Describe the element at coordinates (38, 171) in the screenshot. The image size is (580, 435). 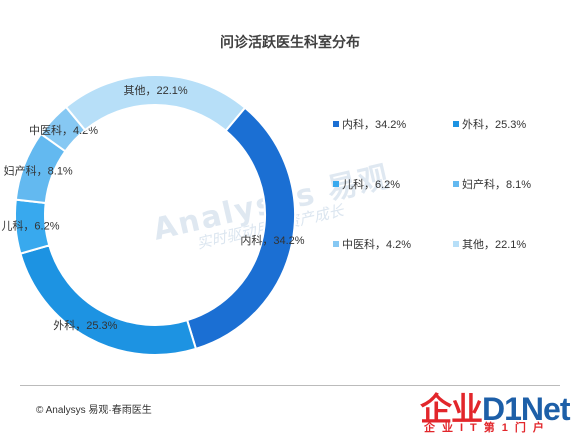
I see `slice-label-3: 妇产科，8.1%` at that location.